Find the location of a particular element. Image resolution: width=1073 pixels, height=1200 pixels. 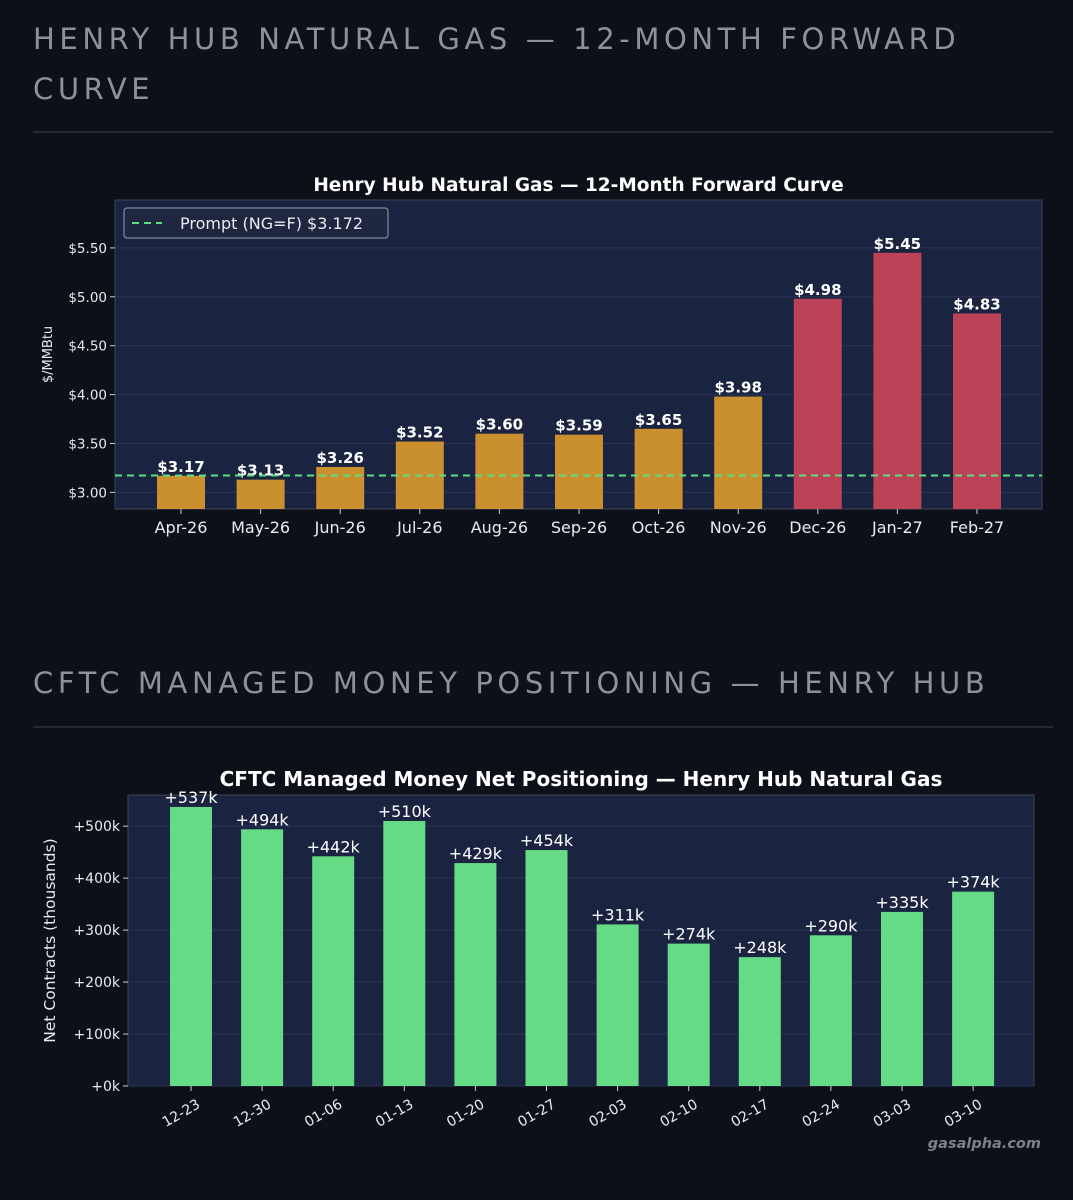

x-tick-label: Sep-26 is located at coordinates (579, 527).